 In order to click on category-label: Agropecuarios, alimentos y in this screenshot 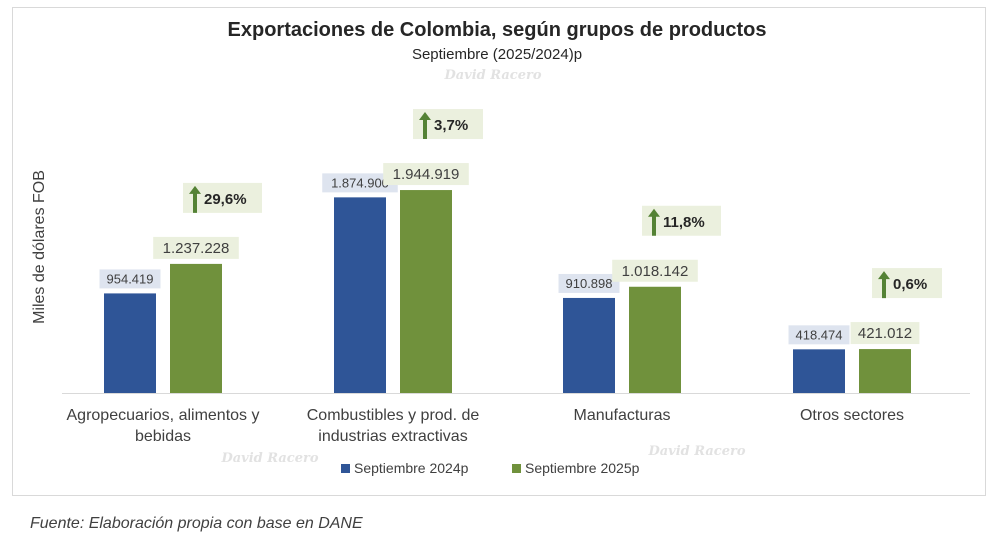, I will do `click(163, 415)`.